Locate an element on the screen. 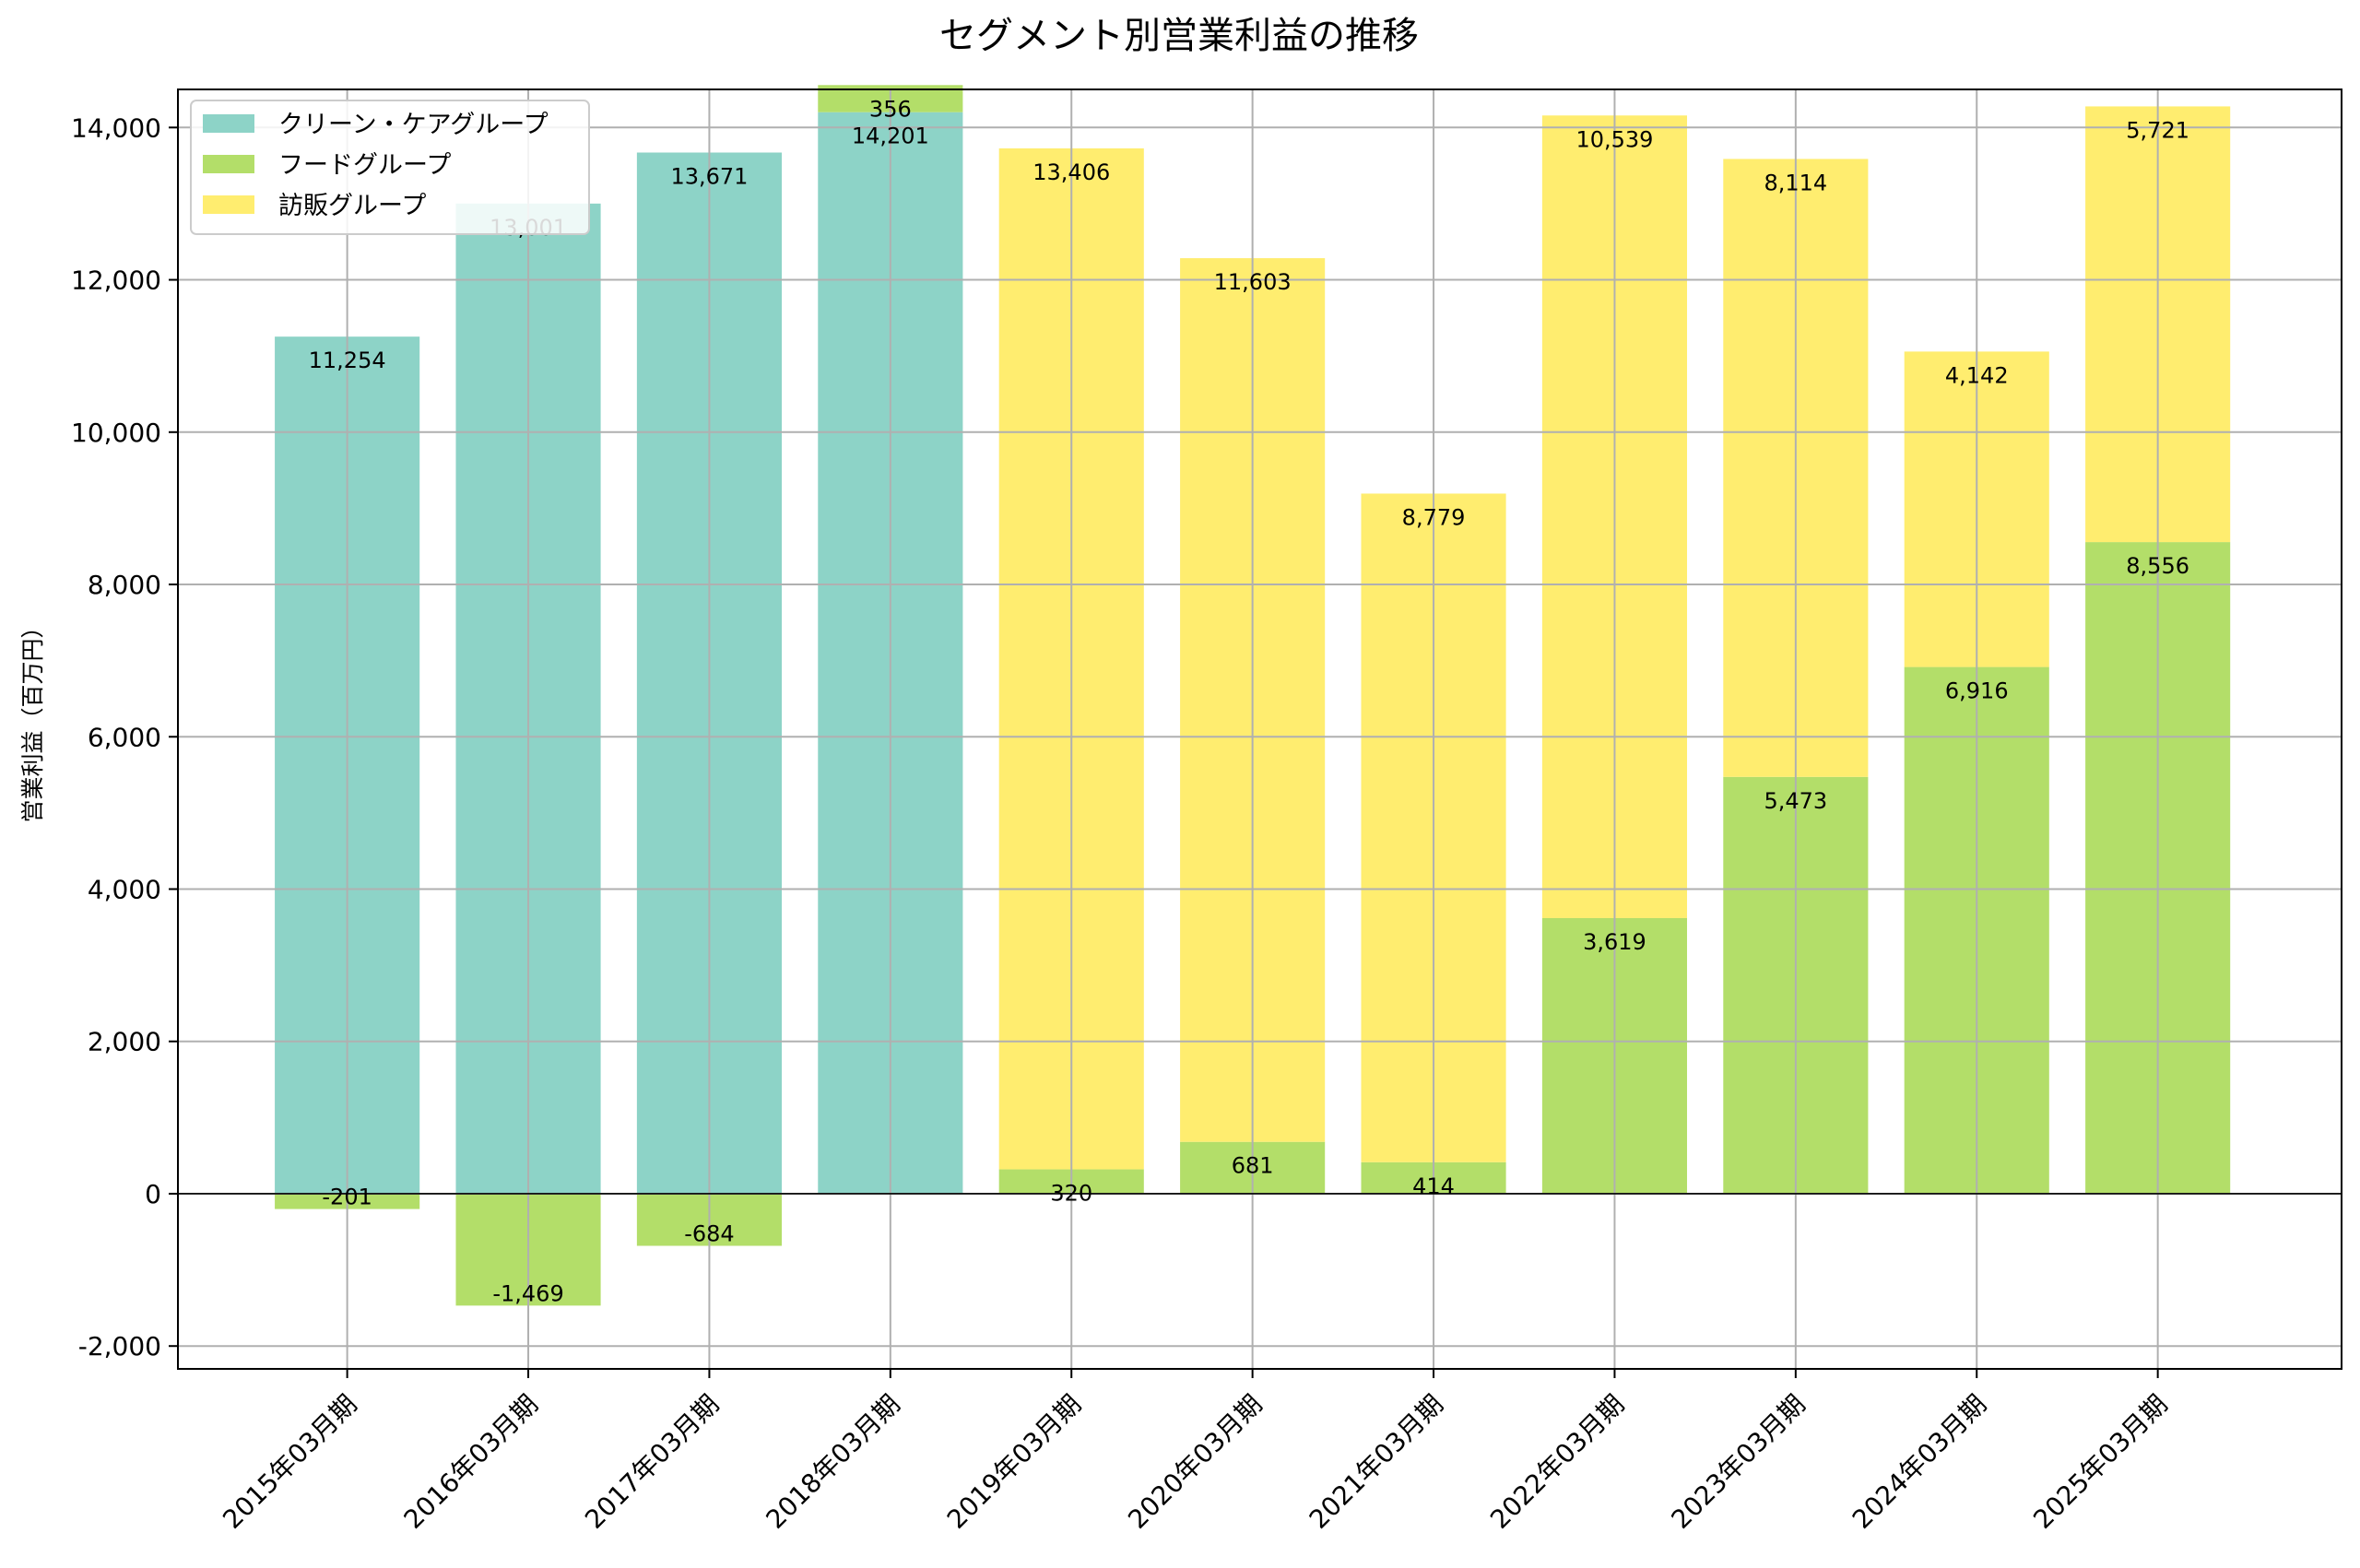 This screenshot has height=1568, width=2360. data-label-1-5: 681 is located at coordinates (1253, 1166).